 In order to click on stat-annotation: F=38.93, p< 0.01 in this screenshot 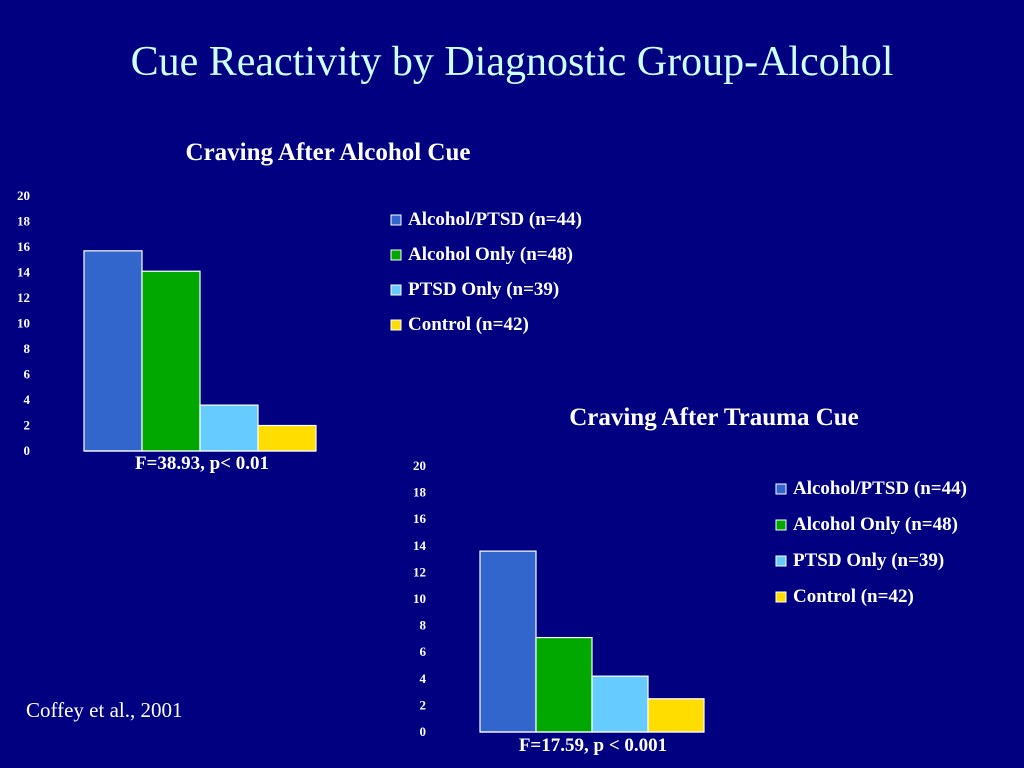, I will do `click(202, 463)`.